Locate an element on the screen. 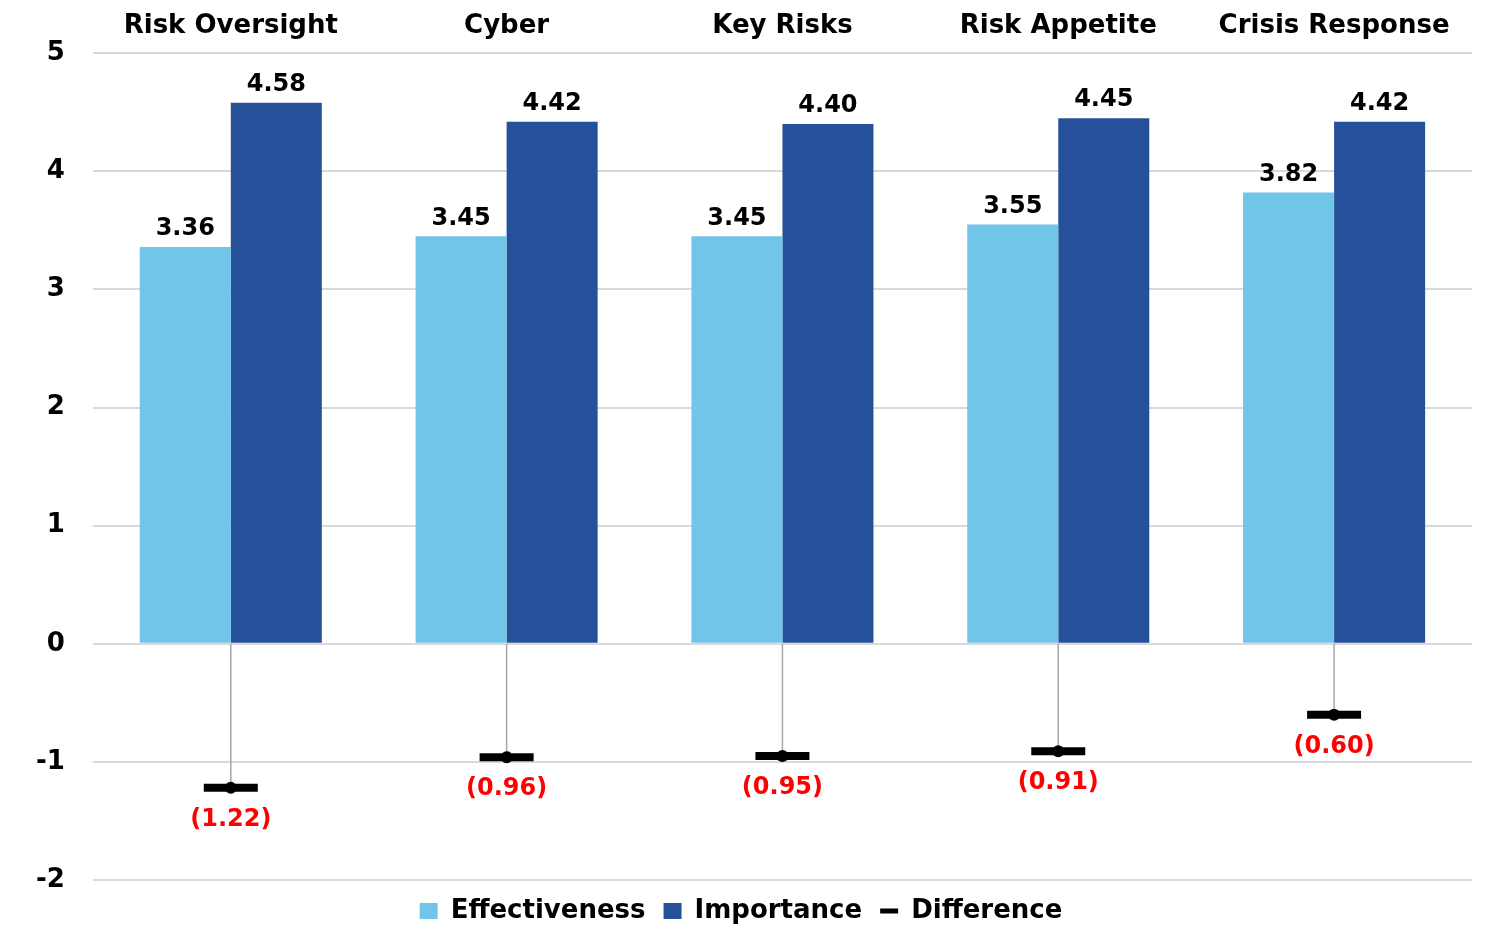  data-label: (0.96) is located at coordinates (507, 787).